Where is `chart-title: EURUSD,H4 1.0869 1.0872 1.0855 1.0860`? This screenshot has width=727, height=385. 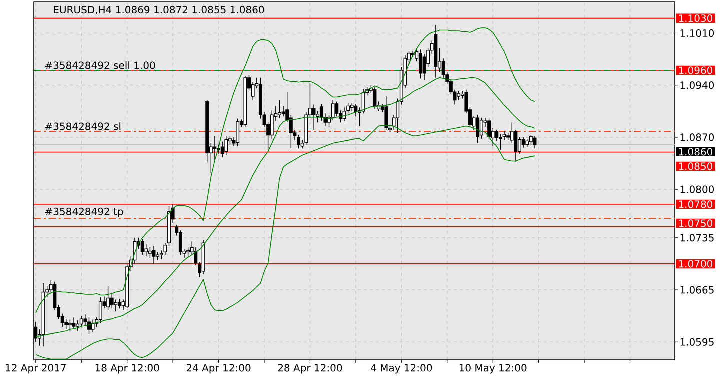 chart-title: EURUSD,H4 1.0869 1.0872 1.0855 1.0860 is located at coordinates (159, 10).